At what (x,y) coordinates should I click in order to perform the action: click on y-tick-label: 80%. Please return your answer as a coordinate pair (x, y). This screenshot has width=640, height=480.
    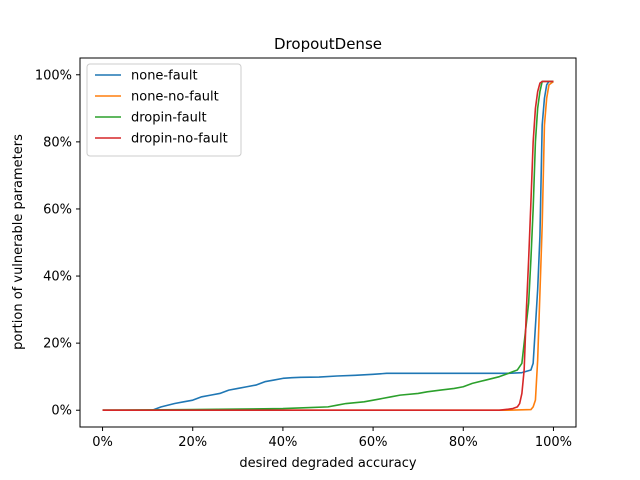
    Looking at the image, I should click on (57, 142).